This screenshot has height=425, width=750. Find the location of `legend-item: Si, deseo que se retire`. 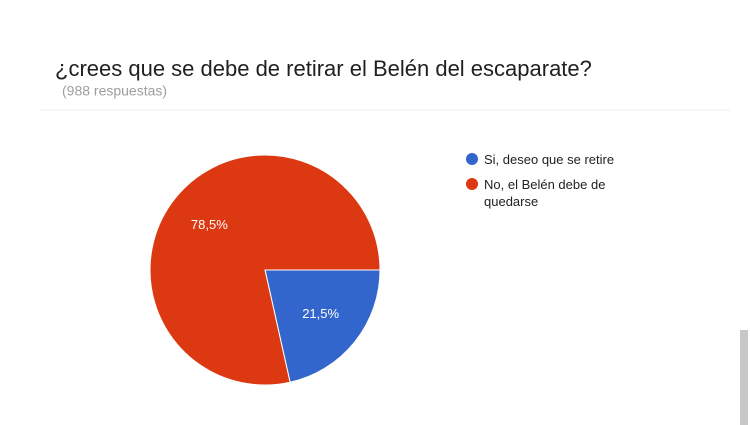

legend-item: Si, deseo que se retire is located at coordinates (553, 159).